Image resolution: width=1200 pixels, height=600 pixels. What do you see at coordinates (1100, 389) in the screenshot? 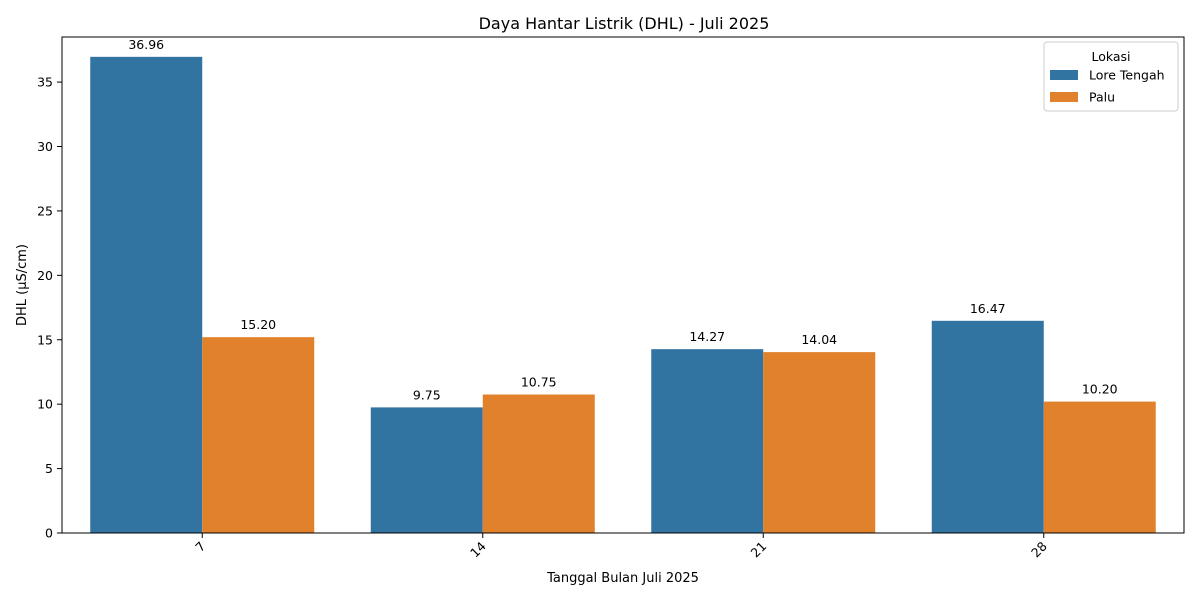
I see `data-label: 10.20` at bounding box center [1100, 389].